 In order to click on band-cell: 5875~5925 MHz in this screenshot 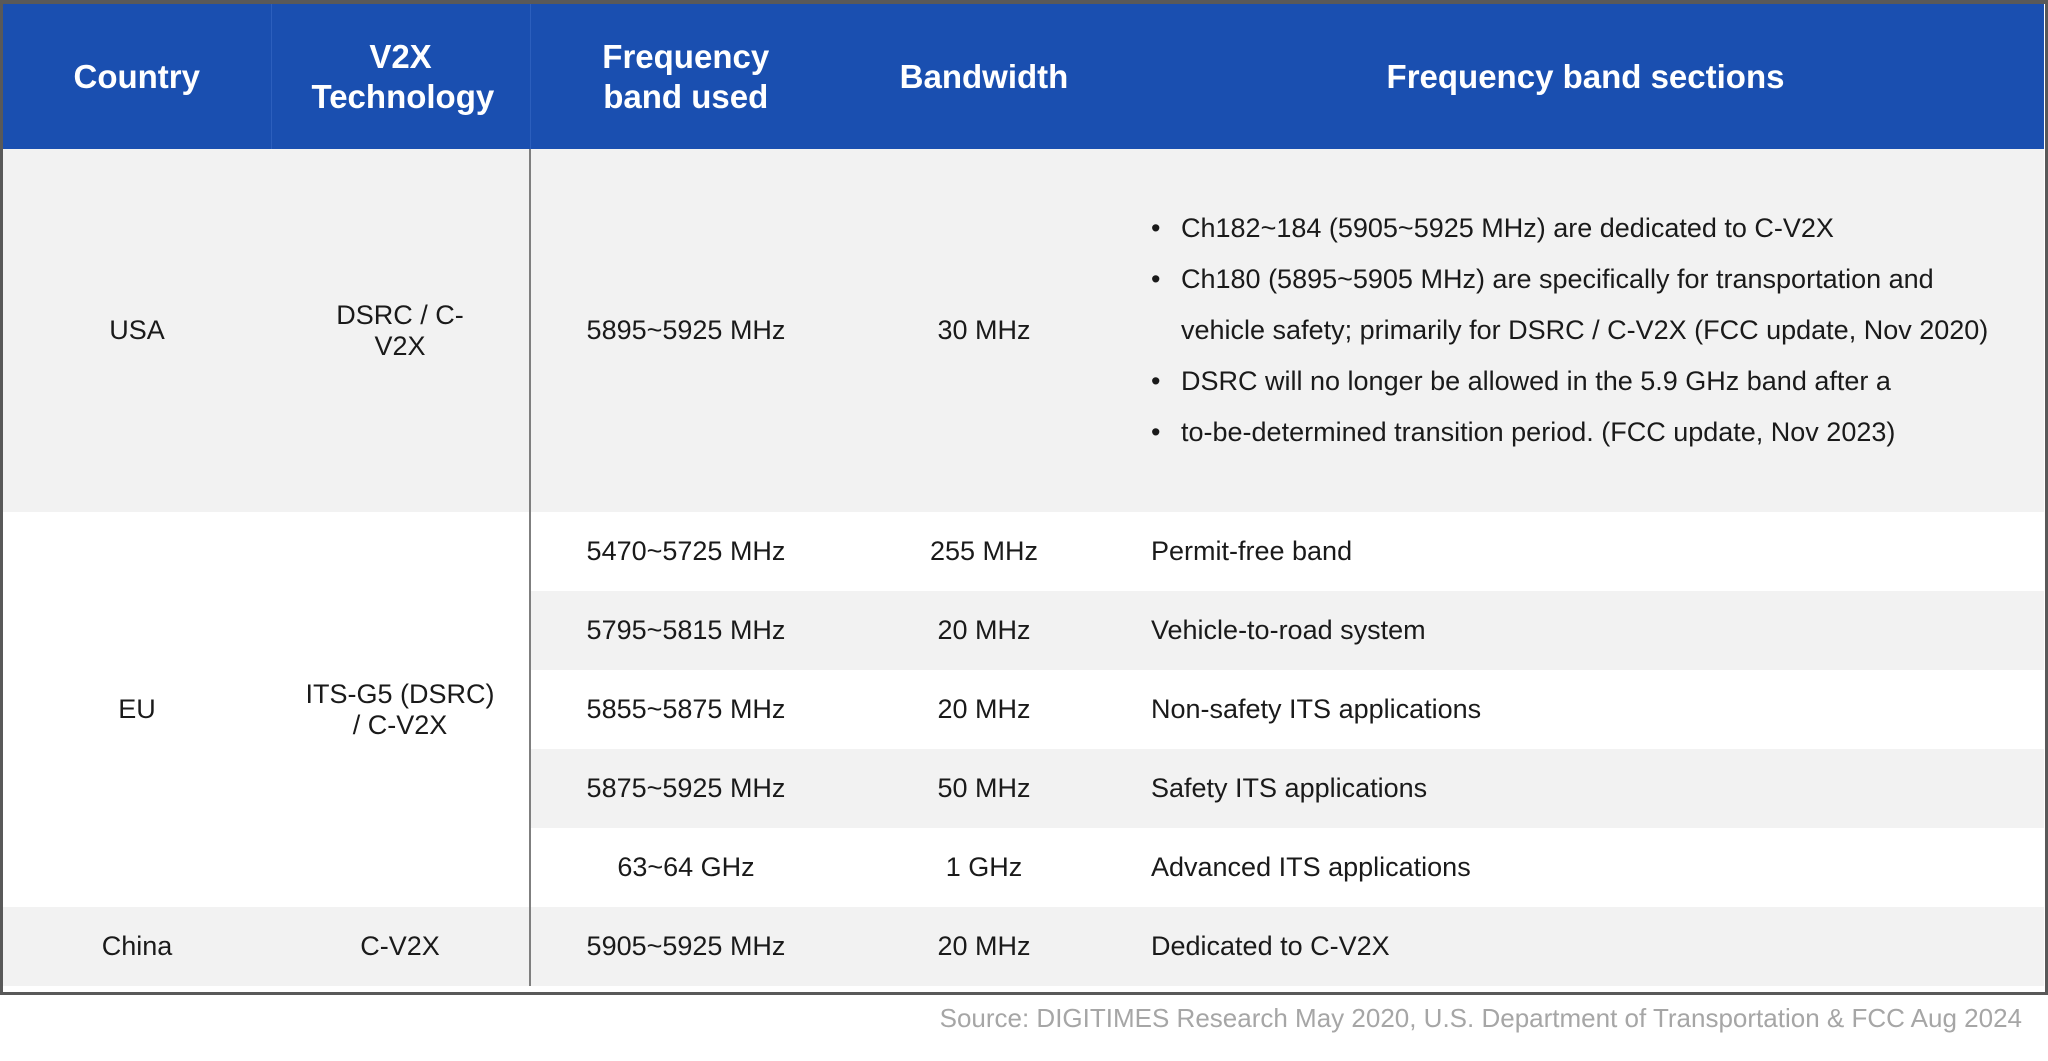, I will do `click(686, 788)`.